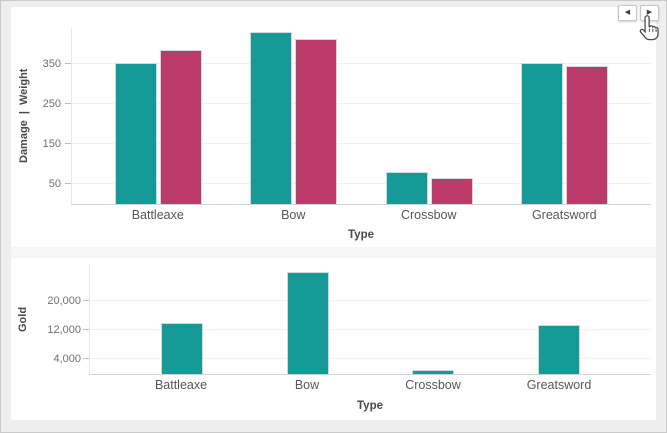 The width and height of the screenshot is (667, 433). Describe the element at coordinates (23, 319) in the screenshot. I see `y-axis-title: Gold` at that location.